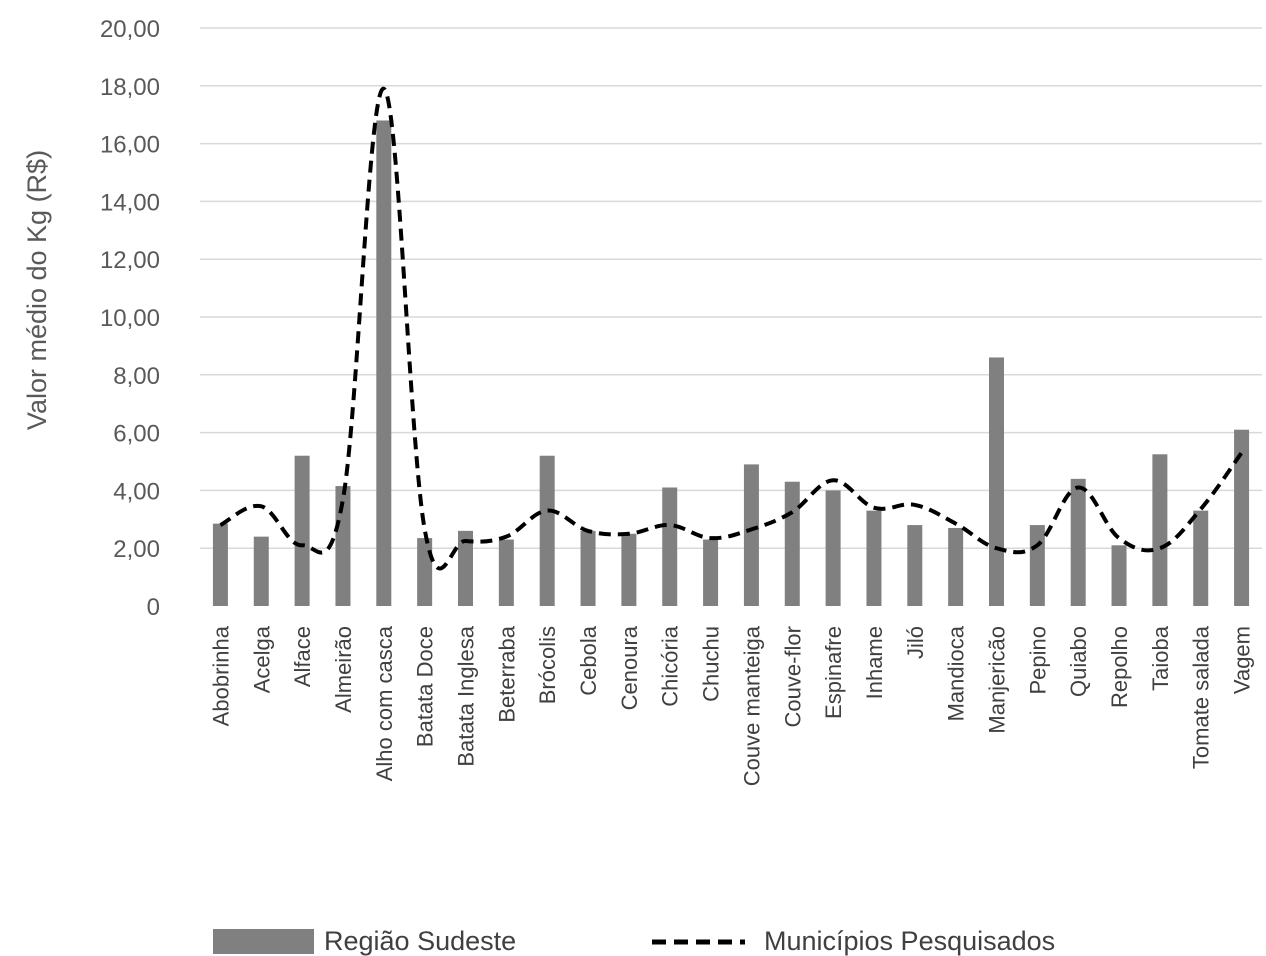 This screenshot has width=1266, height=956. I want to click on x-tick-label: Chicória, so click(670, 665).